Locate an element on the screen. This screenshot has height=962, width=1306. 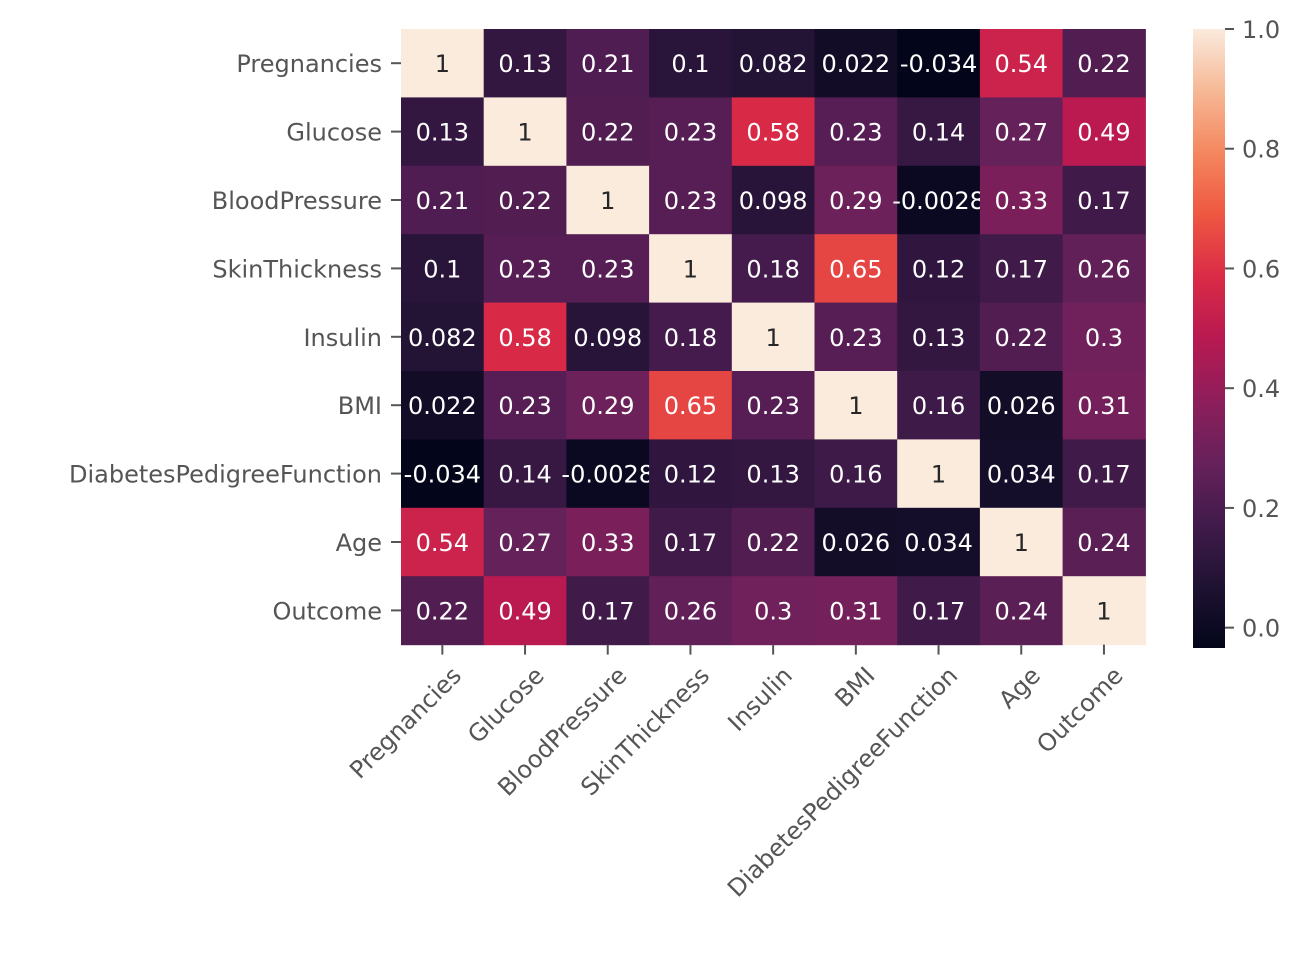
colorbar-tick-label: 0.8 is located at coordinates (1261, 150).